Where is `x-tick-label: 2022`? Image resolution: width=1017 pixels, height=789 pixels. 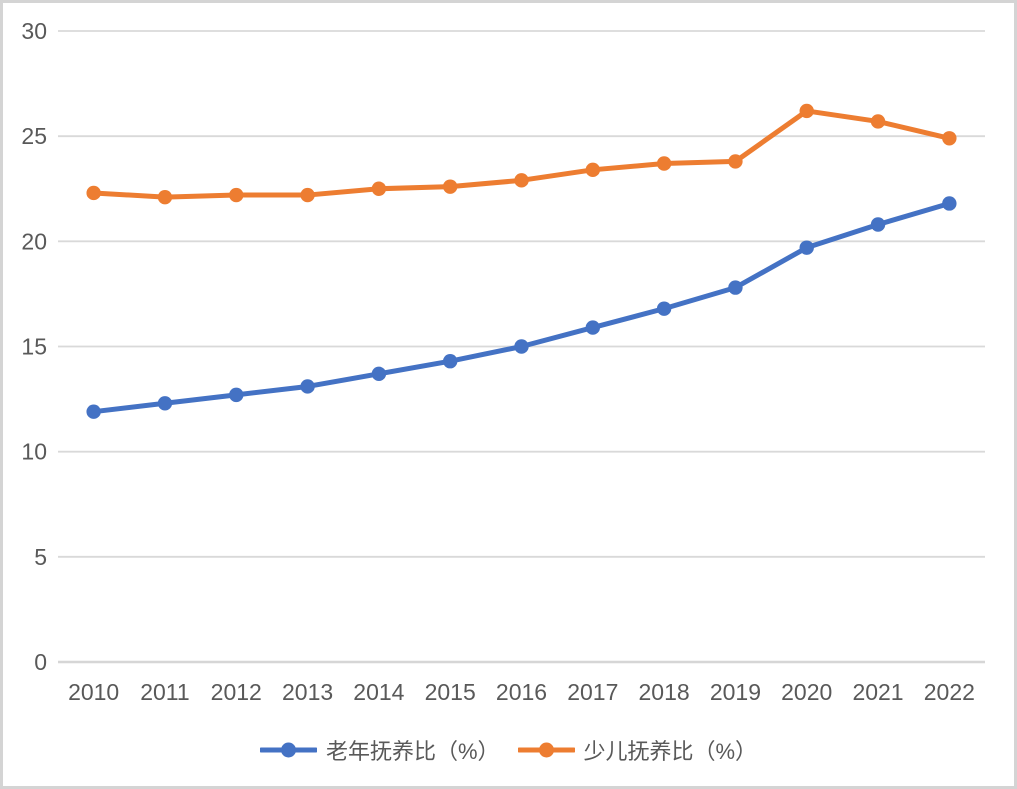
x-tick-label: 2022 is located at coordinates (949, 692).